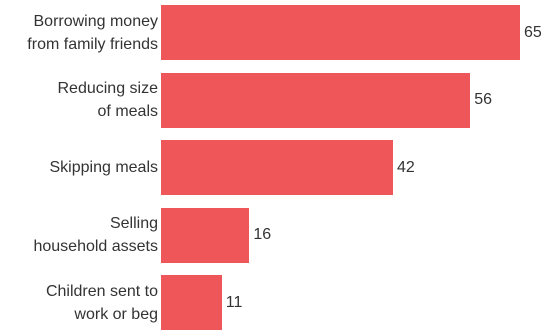  What do you see at coordinates (127, 111) in the screenshot?
I see `category-label-line: of meals` at bounding box center [127, 111].